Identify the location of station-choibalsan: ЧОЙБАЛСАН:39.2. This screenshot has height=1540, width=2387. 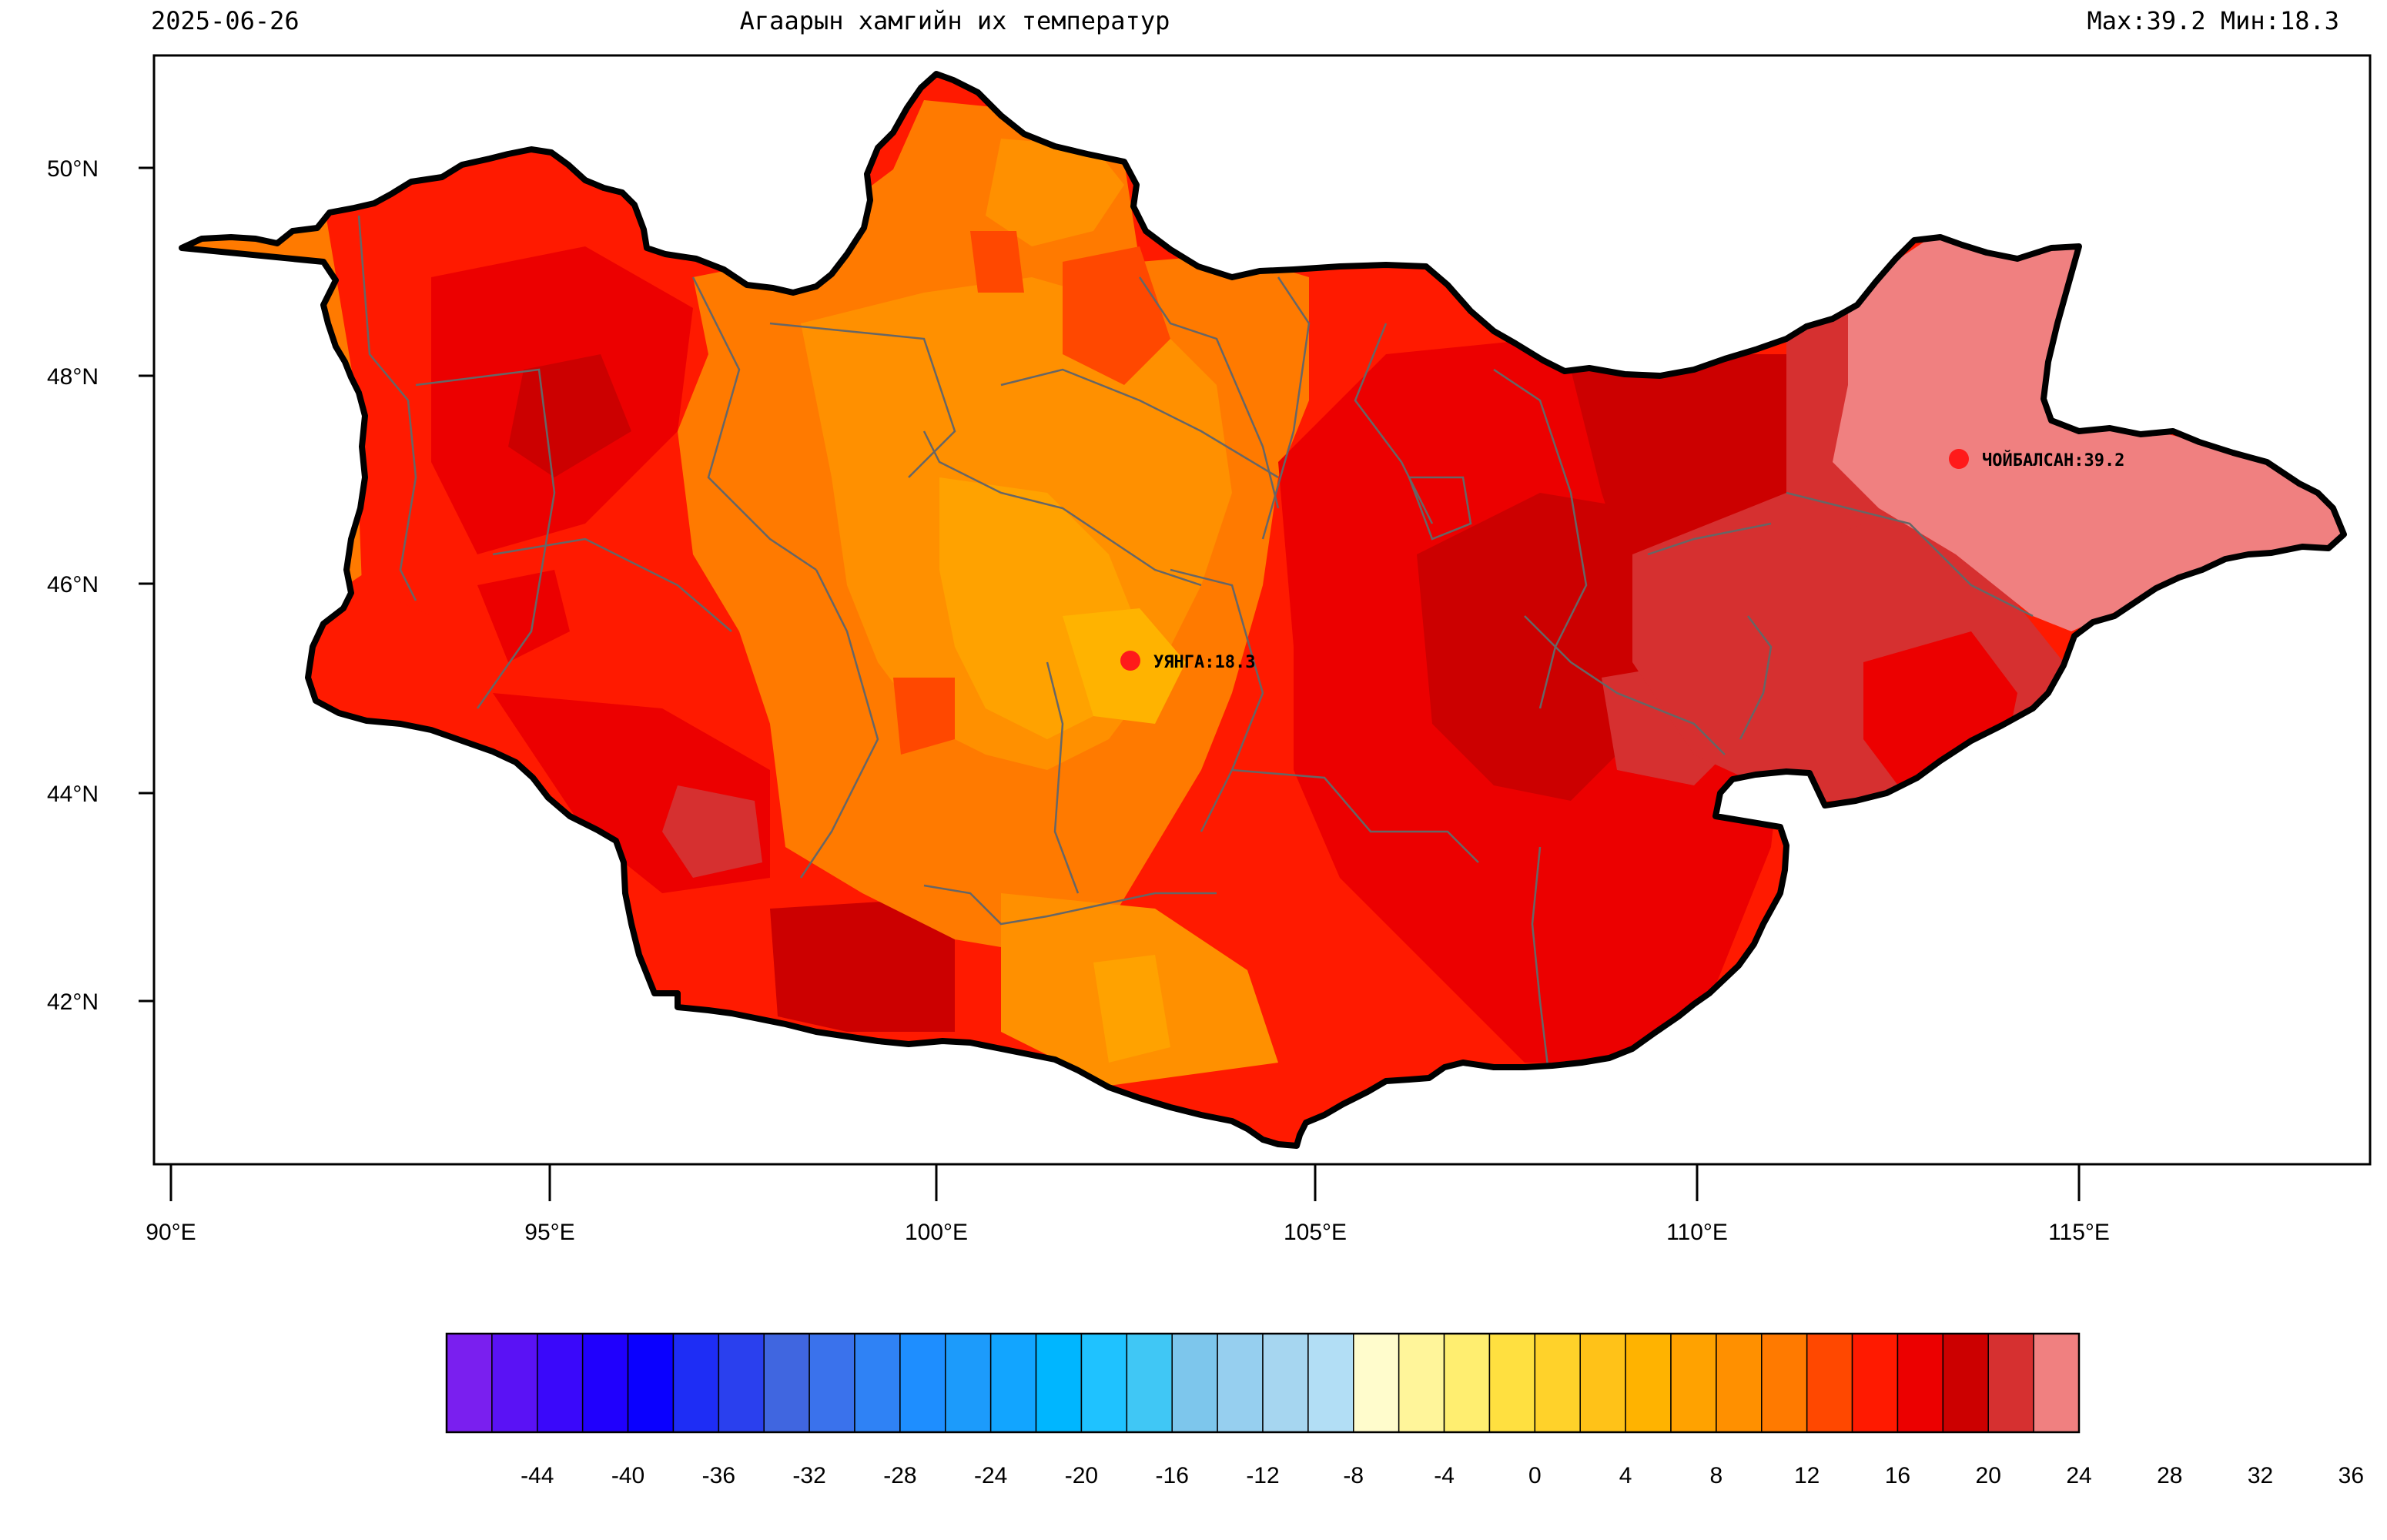
(2036, 460).